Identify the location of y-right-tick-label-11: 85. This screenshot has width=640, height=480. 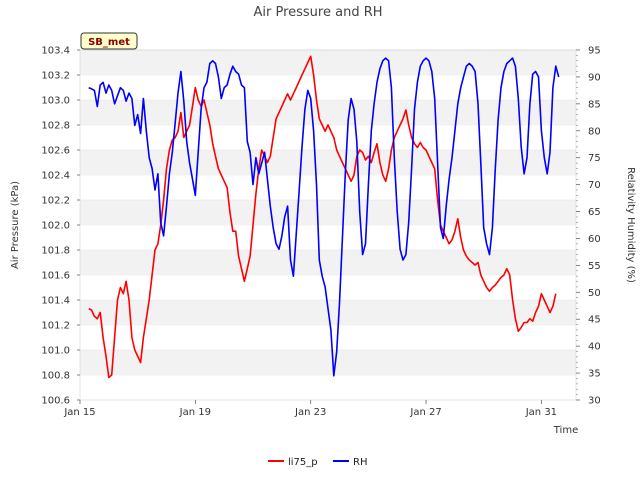
(594, 104).